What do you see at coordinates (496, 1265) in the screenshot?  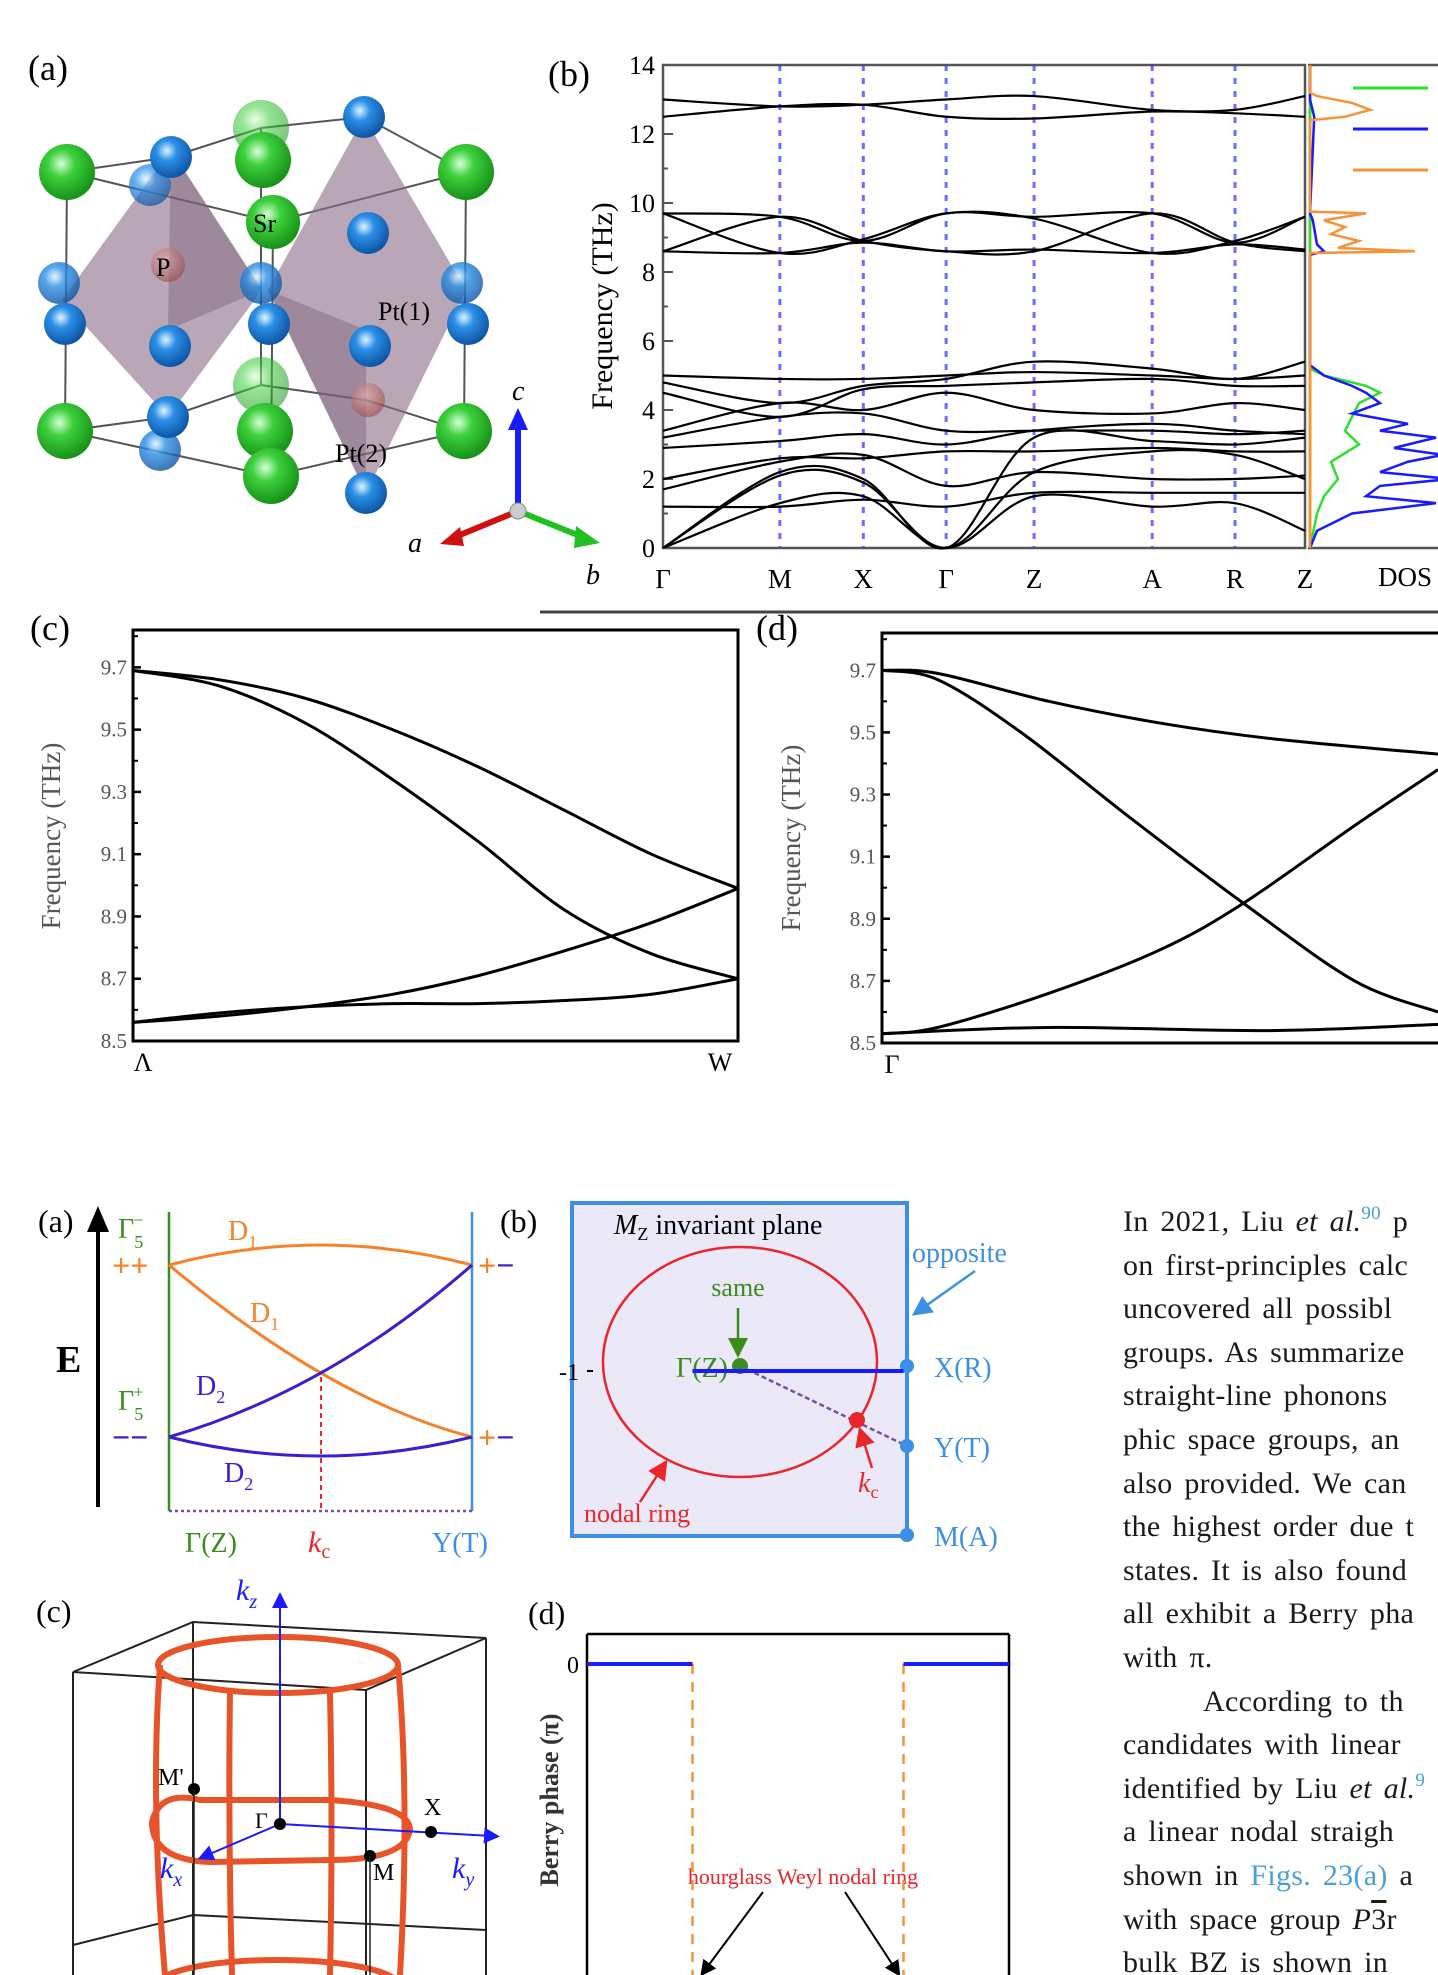 I see `parity-signs-right-top: +−` at bounding box center [496, 1265].